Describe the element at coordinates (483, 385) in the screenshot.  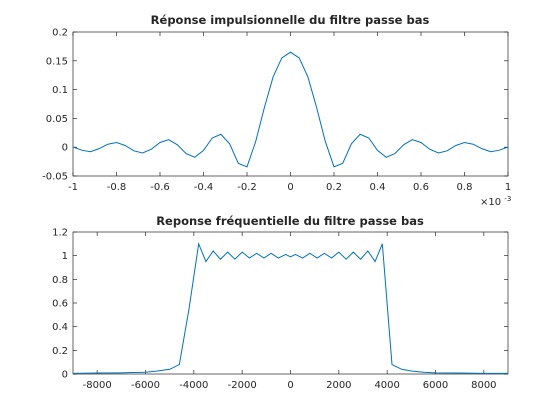
I see `frequency-response-x-tick-label: 8000` at that location.